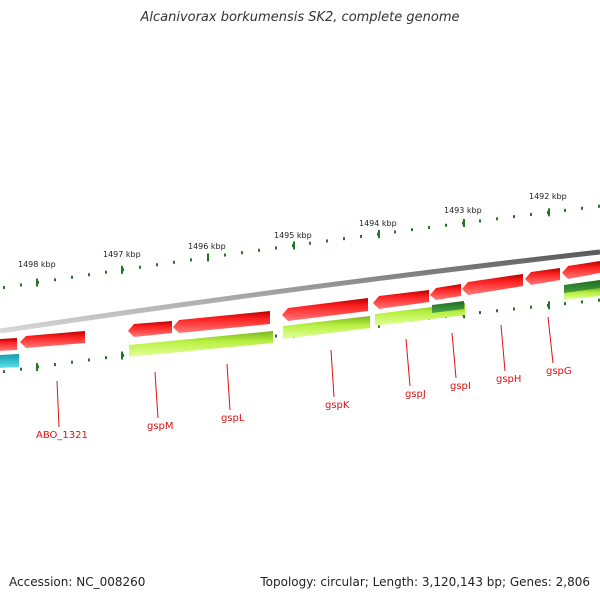  What do you see at coordinates (548, 196) in the screenshot?
I see `scale-label-1492: 1492 kbp` at bounding box center [548, 196].